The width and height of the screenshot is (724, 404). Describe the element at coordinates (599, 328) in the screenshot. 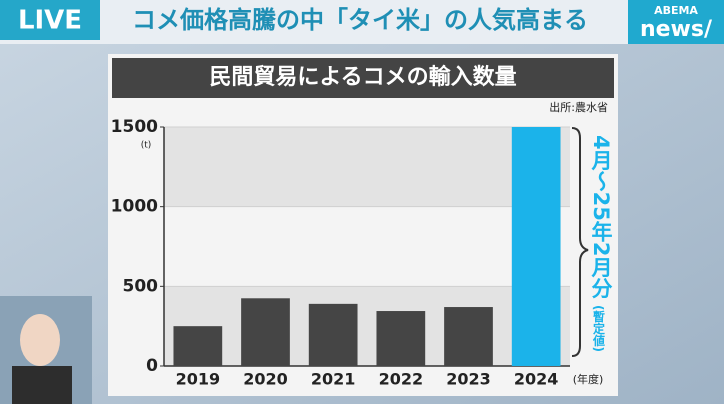

I see `annotation-note: (暫定値)` at that location.